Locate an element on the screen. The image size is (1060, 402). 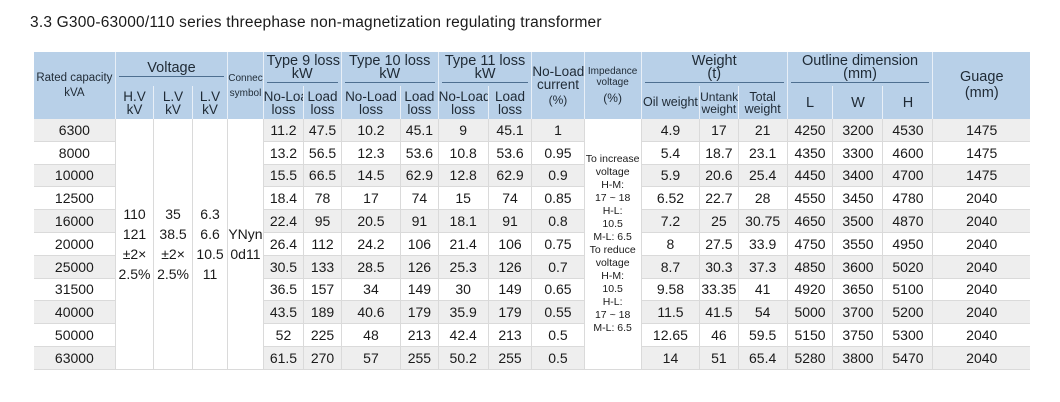
hv-merged-cell: 110 121 ±2× 2.5% is located at coordinates (134, 244).